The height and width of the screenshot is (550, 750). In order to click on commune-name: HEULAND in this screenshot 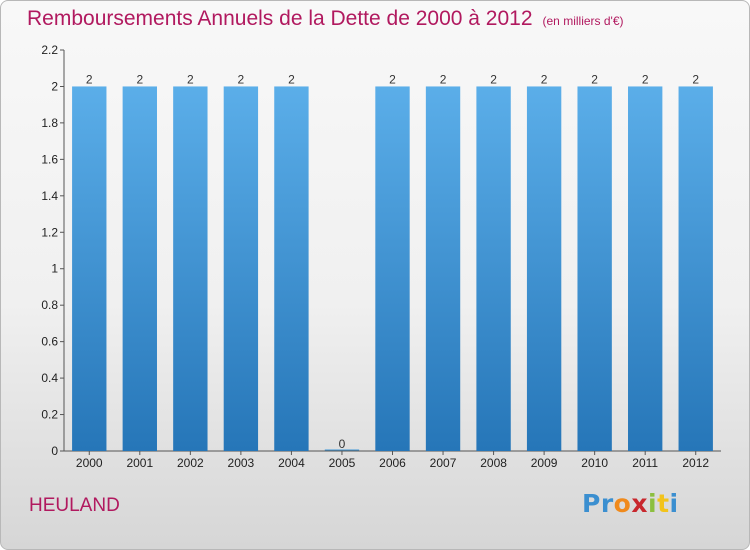, I will do `click(74, 505)`.